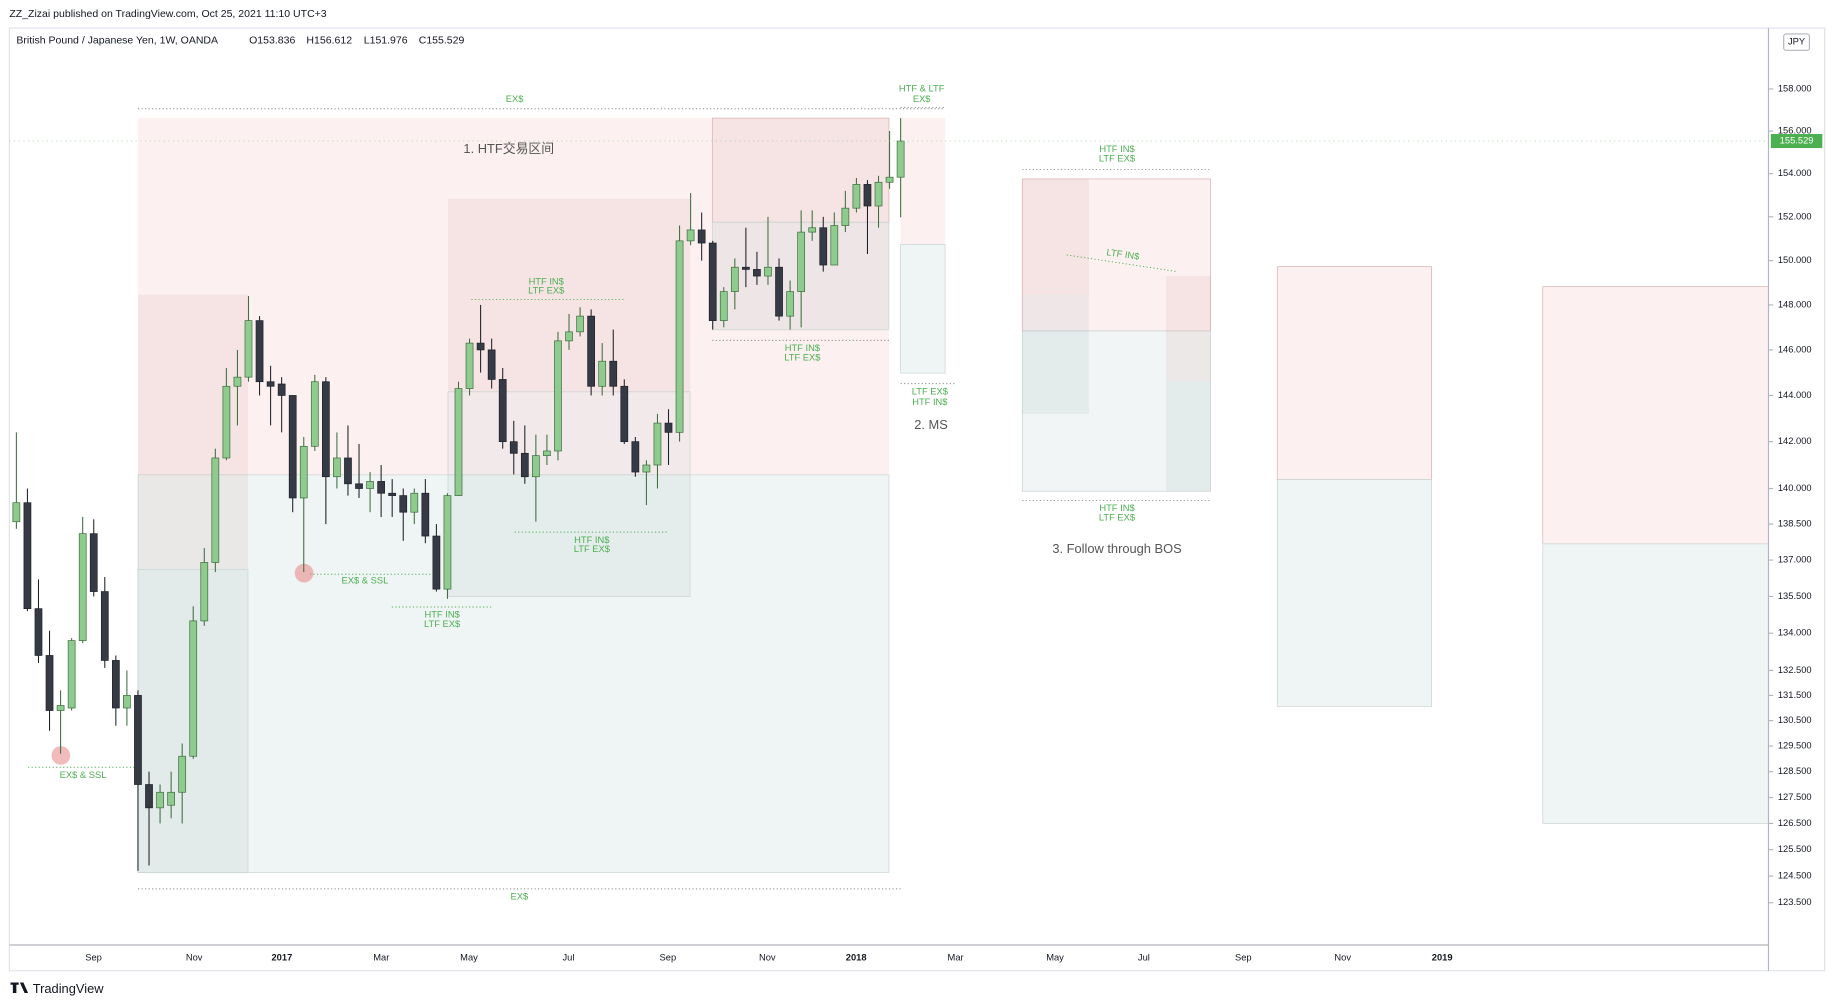  I want to click on footer-text: TradingView, so click(68, 988).